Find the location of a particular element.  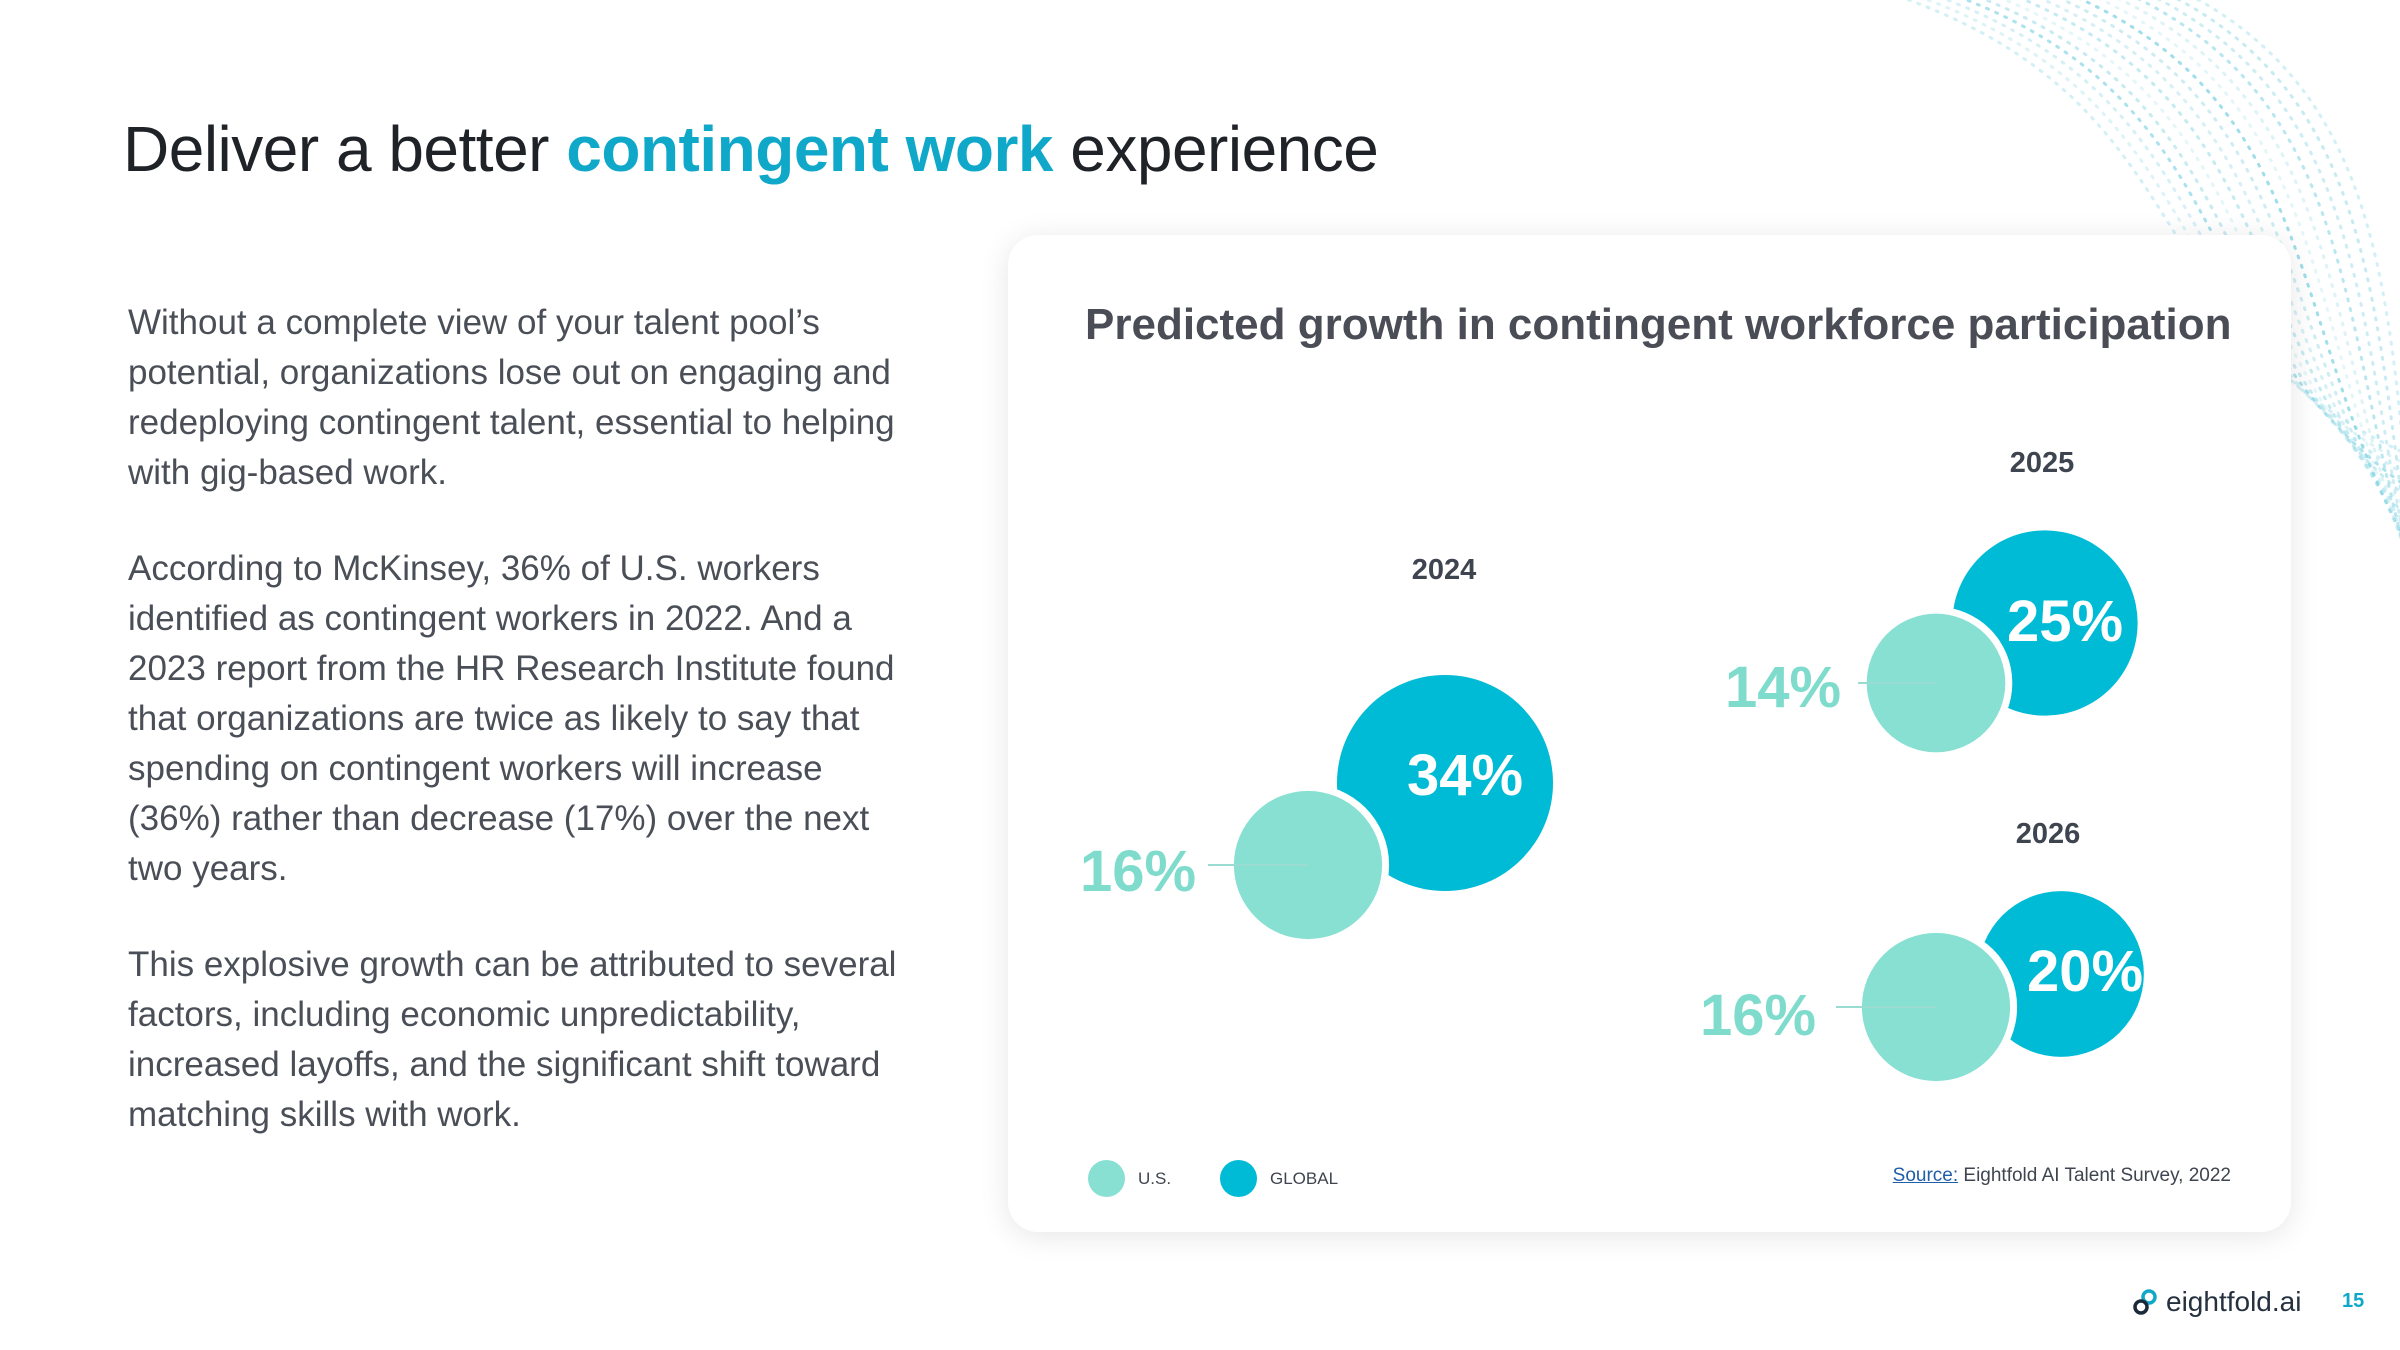

us-value-label-2025: 14% is located at coordinates (1783, 687).